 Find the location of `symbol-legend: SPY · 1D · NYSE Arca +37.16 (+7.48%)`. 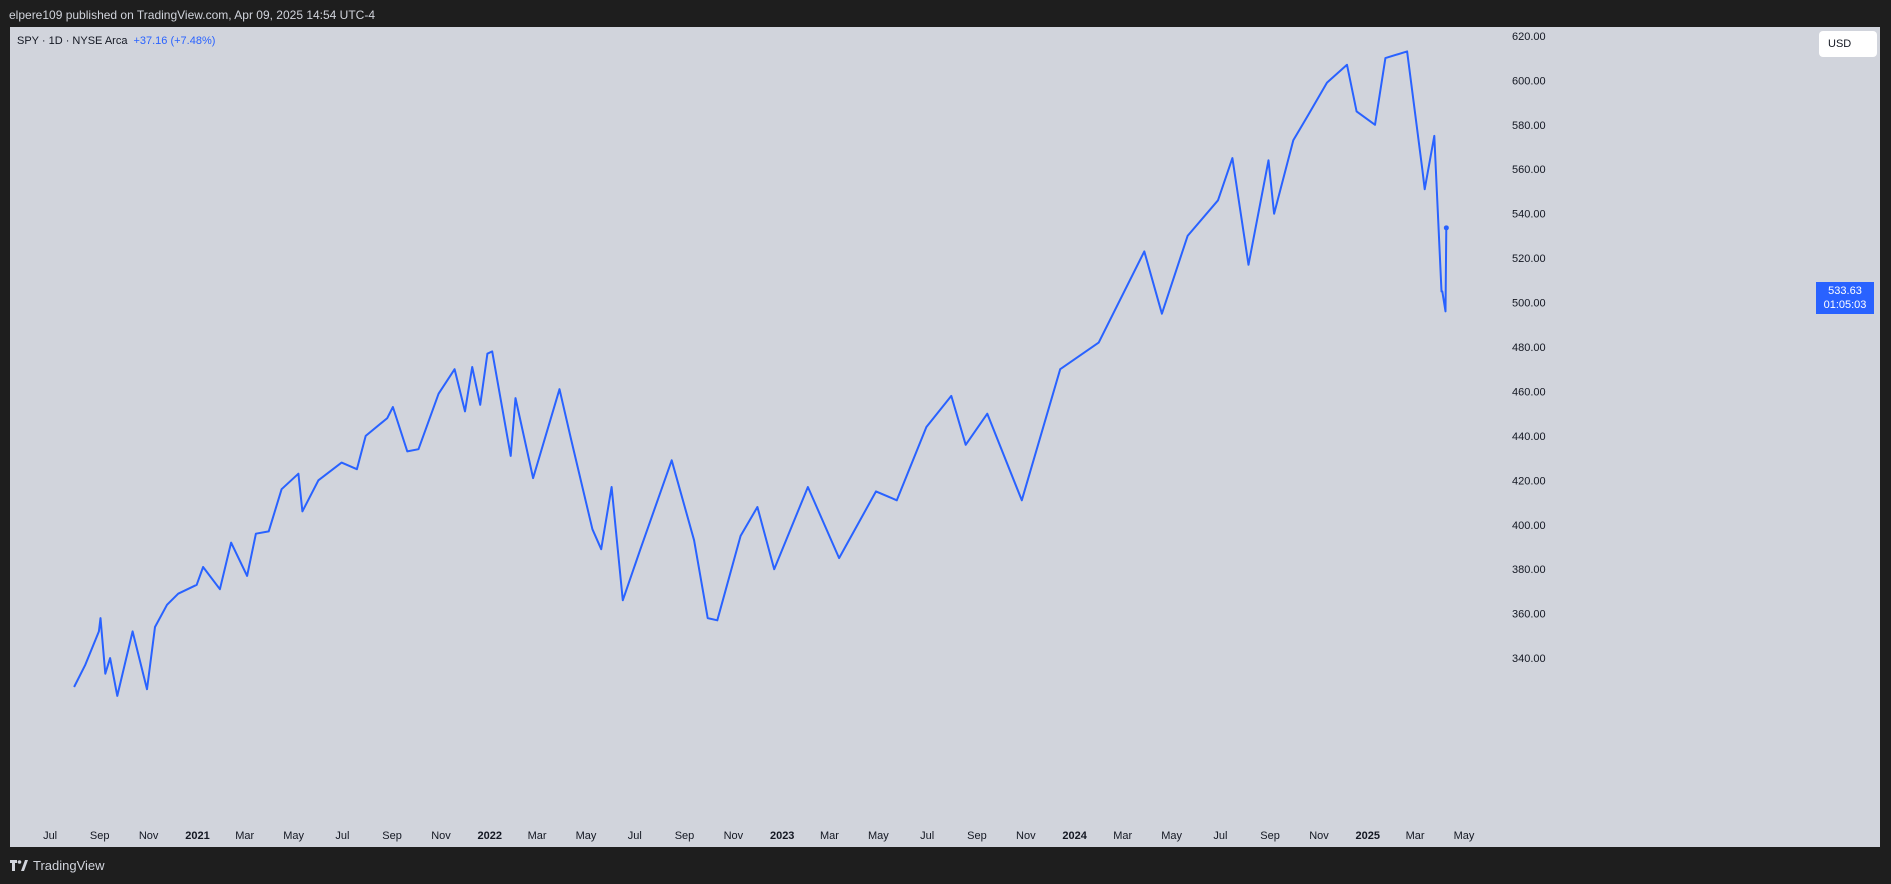

symbol-legend: SPY · 1D · NYSE Arca +37.16 (+7.48%) is located at coordinates (116, 41).